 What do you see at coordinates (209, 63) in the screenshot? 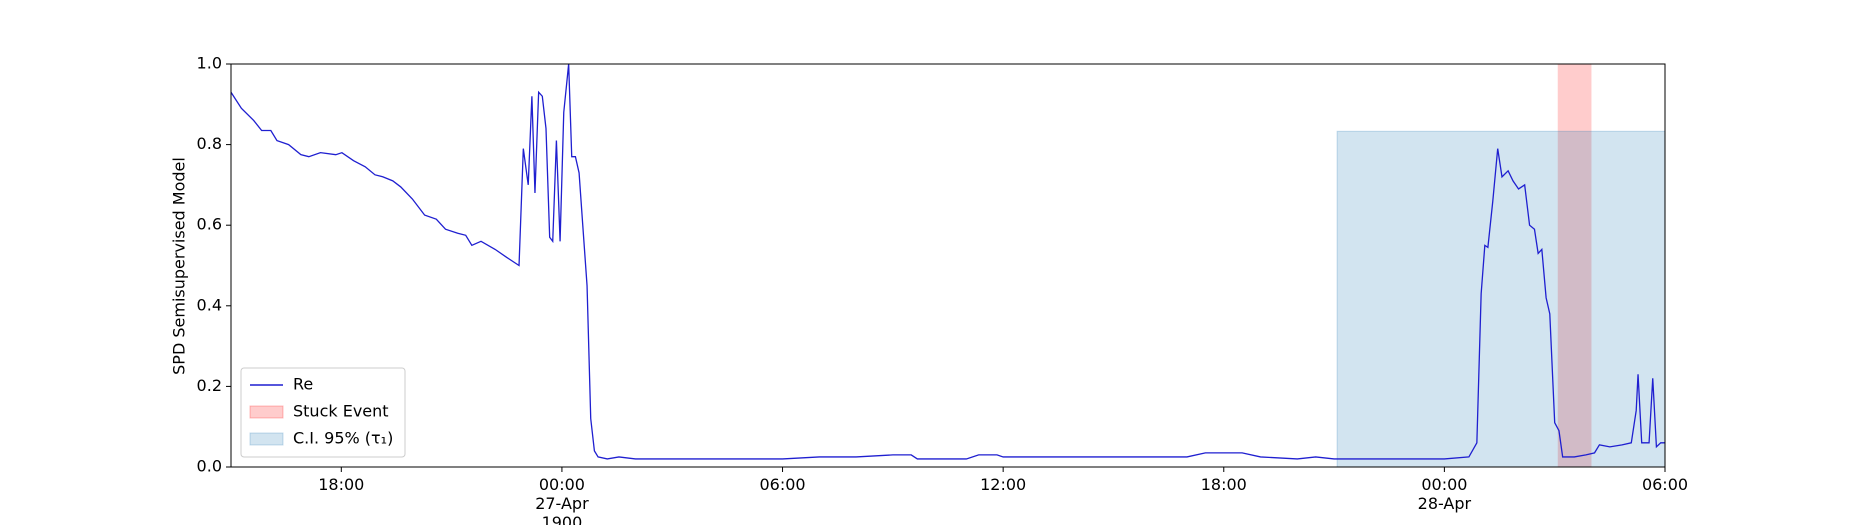
I see `y-tick-label: 1.0` at bounding box center [209, 63].